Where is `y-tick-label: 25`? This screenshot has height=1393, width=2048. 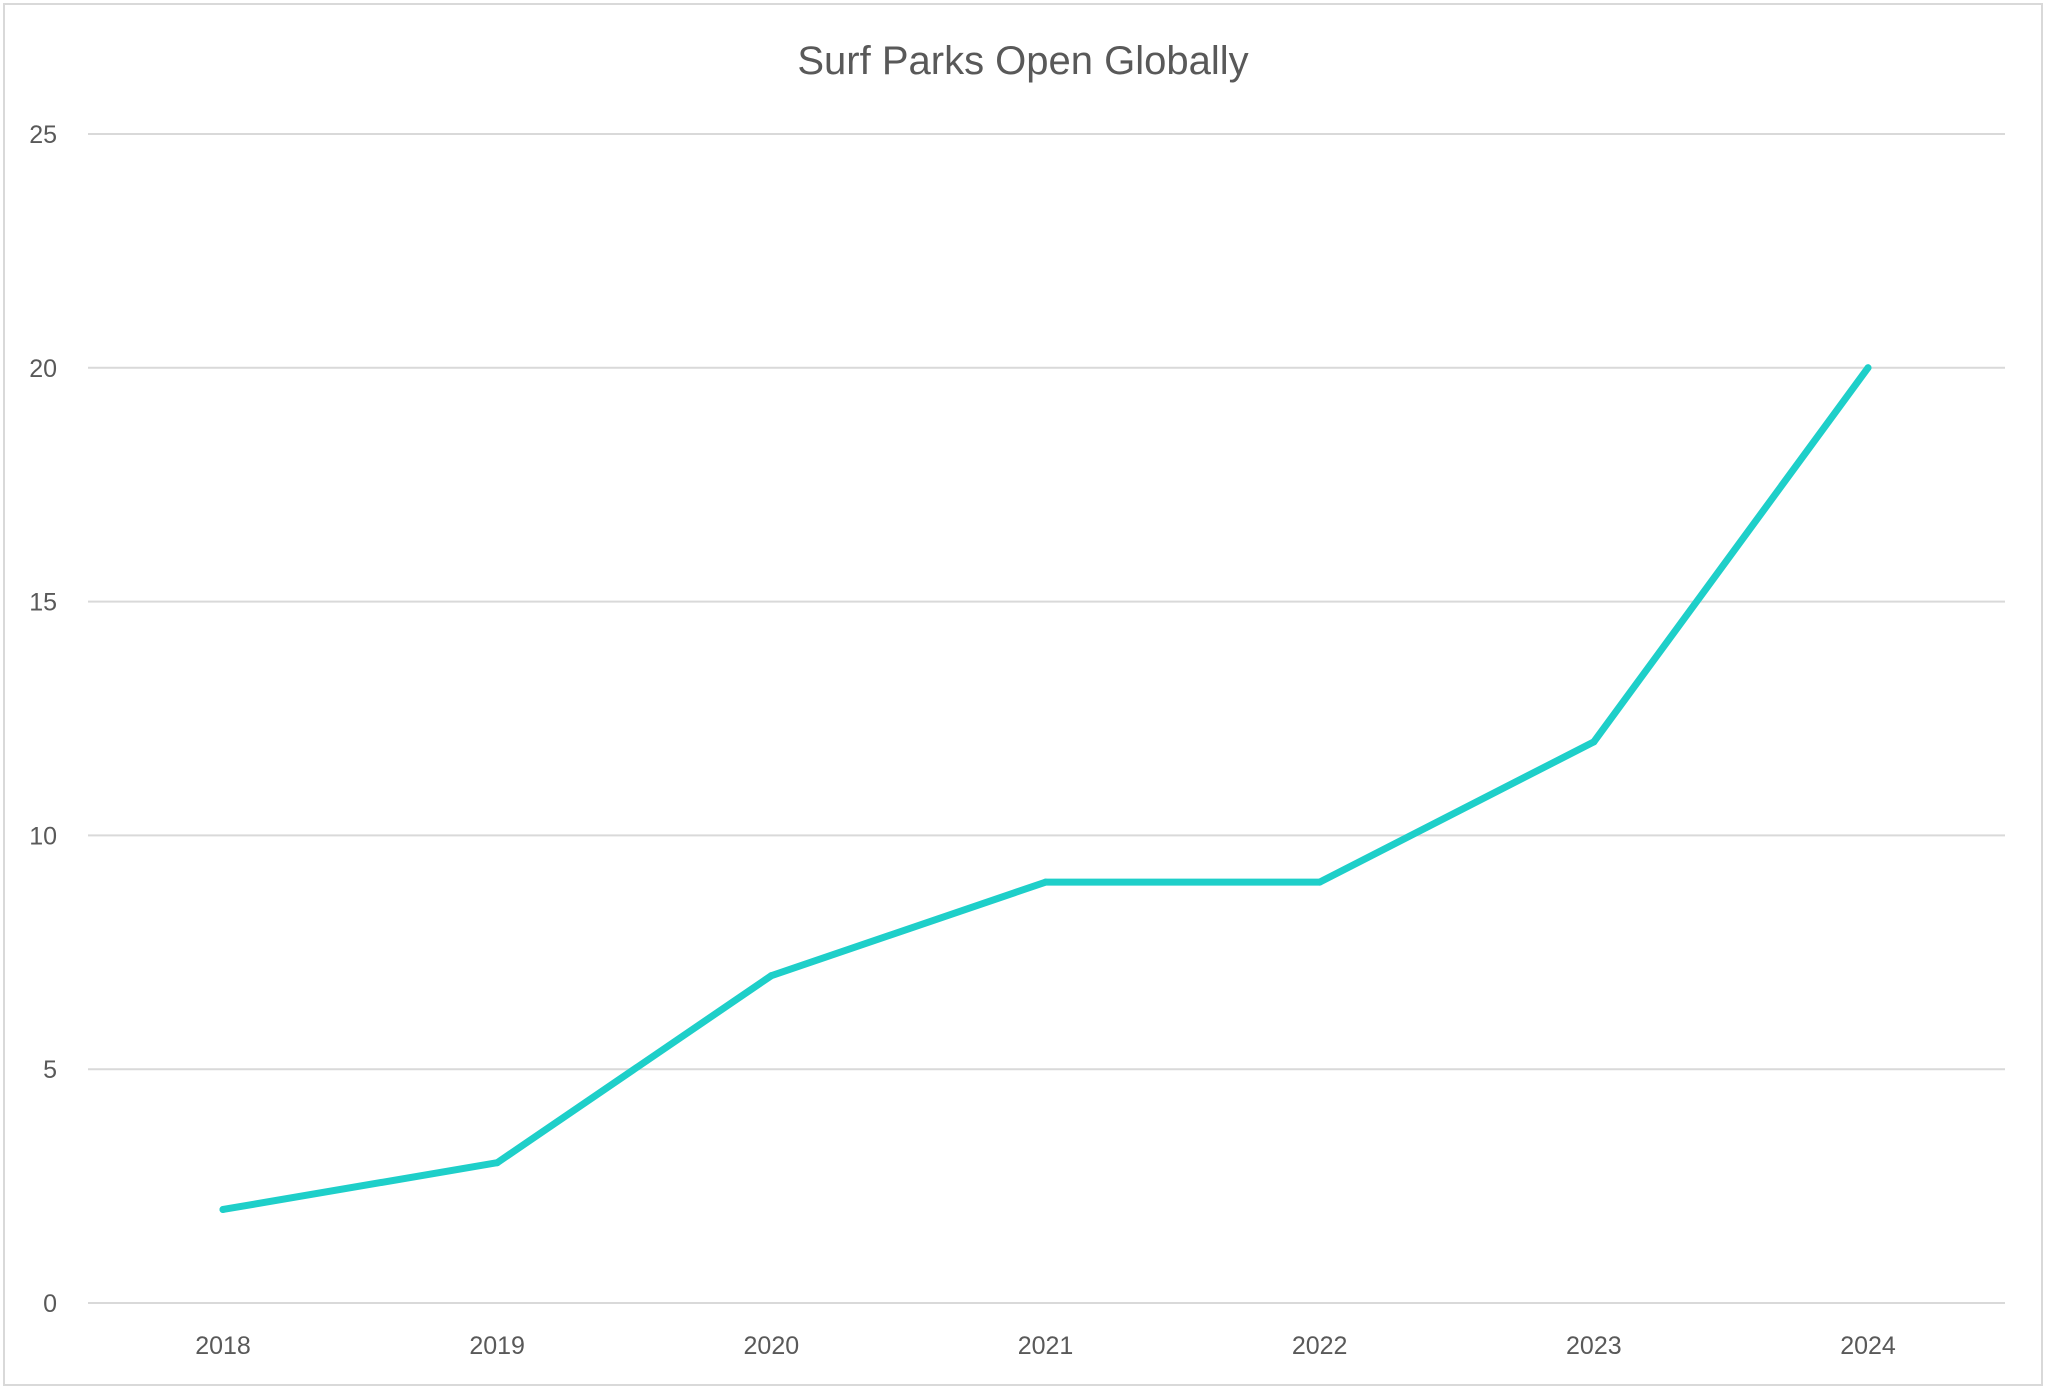 y-tick-label: 25 is located at coordinates (43, 135).